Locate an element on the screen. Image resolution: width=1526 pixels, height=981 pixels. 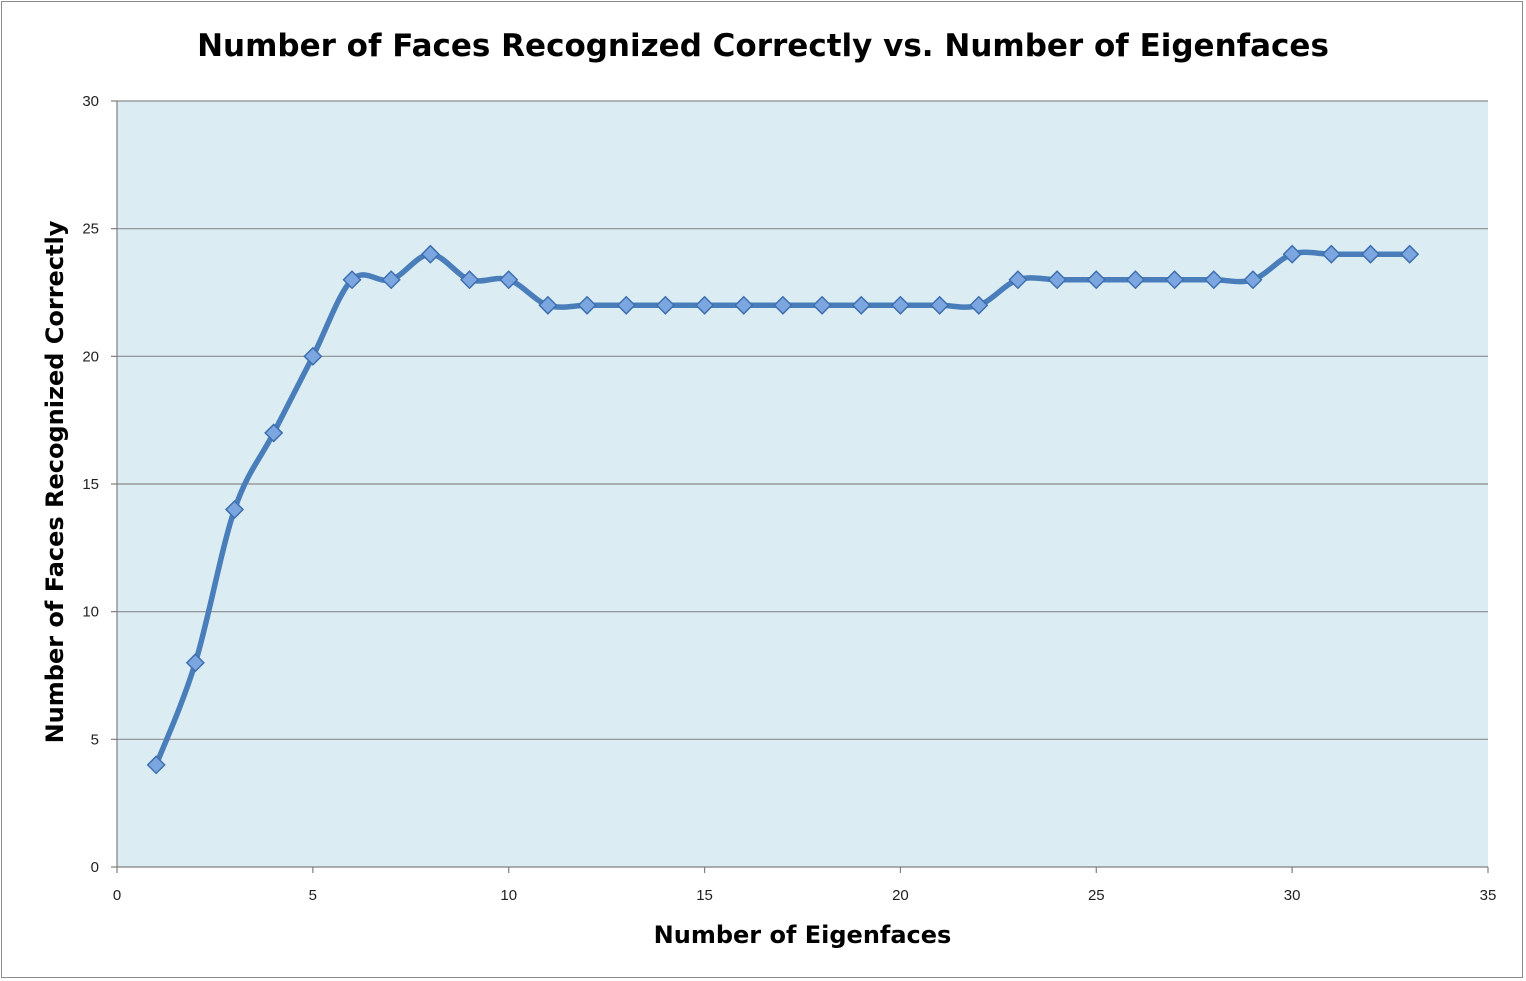
x-tick-label: 20 is located at coordinates (900, 895).